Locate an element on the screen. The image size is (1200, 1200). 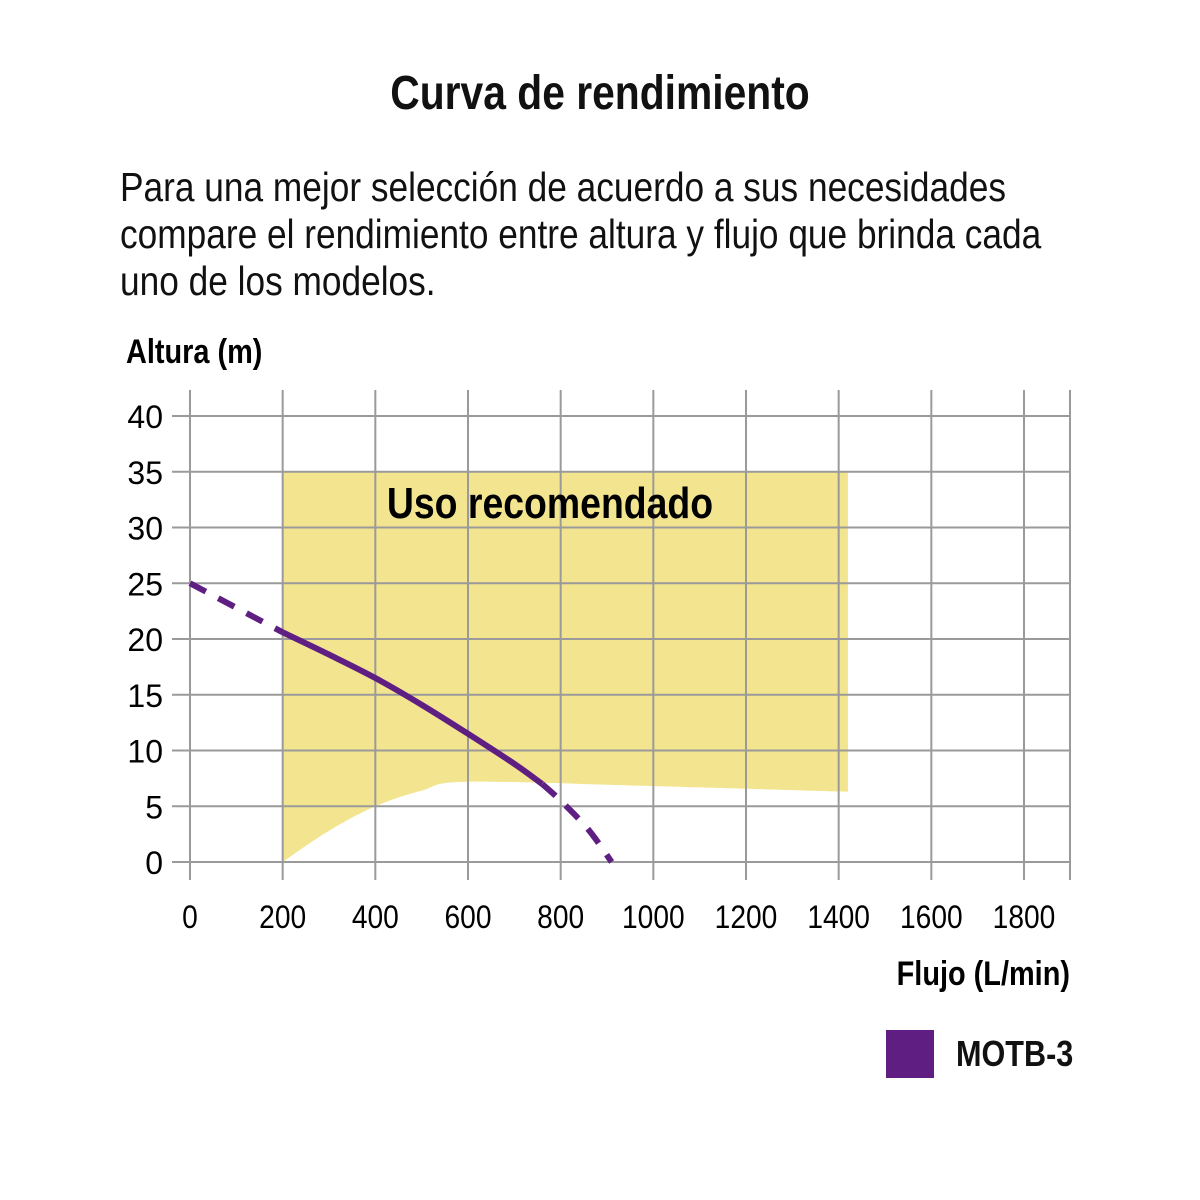
y-tick-label: 35 is located at coordinates (145, 473).